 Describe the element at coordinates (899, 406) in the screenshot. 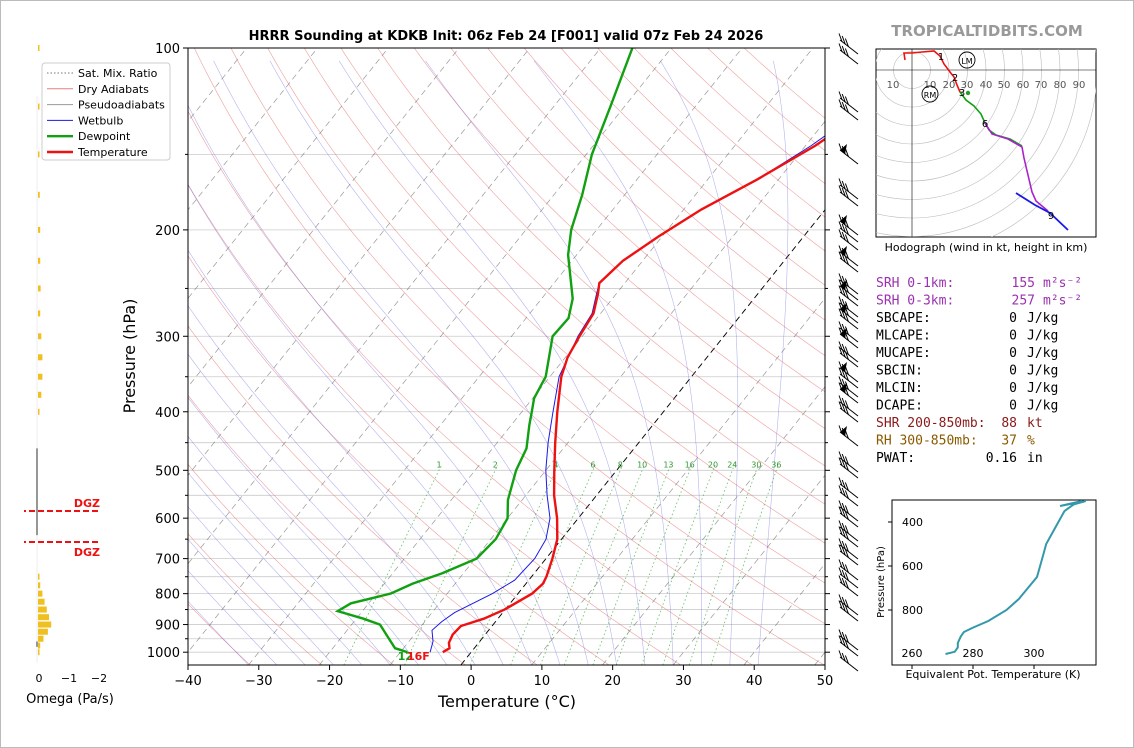

I see `index-label: DCAPE:` at that location.